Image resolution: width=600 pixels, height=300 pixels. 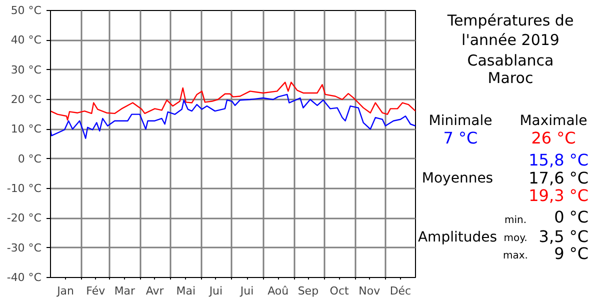 What do you see at coordinates (558, 196) in the screenshot?
I see `text: 19,3 °C` at bounding box center [558, 196].